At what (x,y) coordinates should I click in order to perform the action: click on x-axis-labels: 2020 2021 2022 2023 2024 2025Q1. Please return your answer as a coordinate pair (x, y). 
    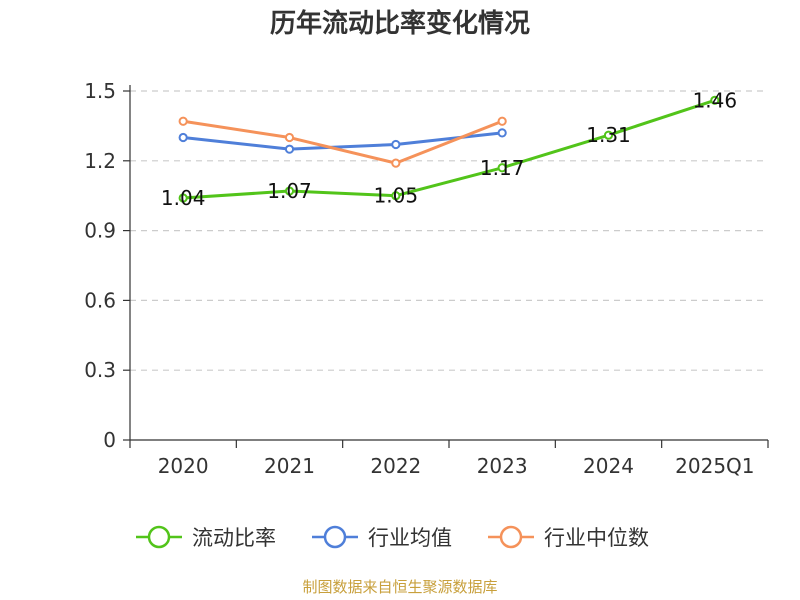
    Looking at the image, I should click on (456, 466).